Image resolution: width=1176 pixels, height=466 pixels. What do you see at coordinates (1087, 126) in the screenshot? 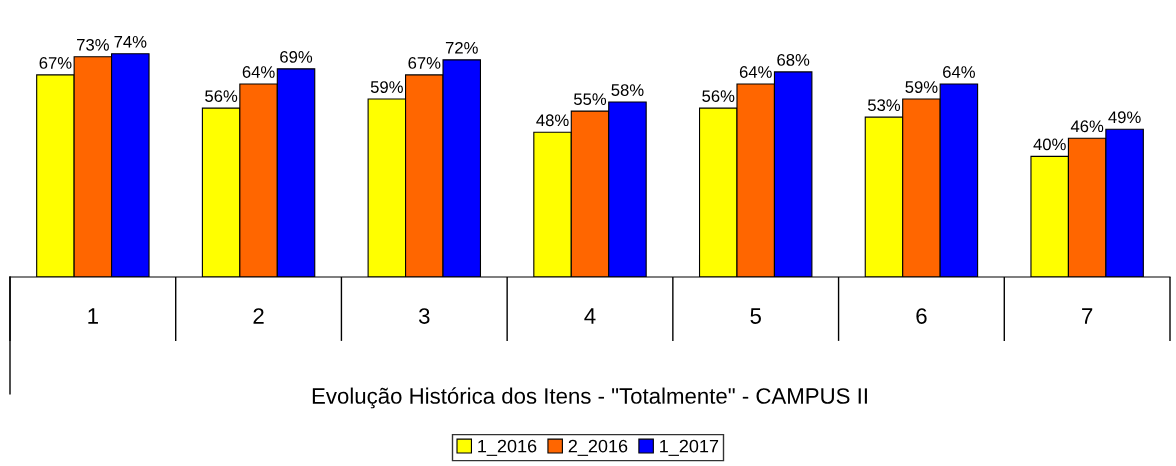
I see `data-label: 46%` at bounding box center [1087, 126].